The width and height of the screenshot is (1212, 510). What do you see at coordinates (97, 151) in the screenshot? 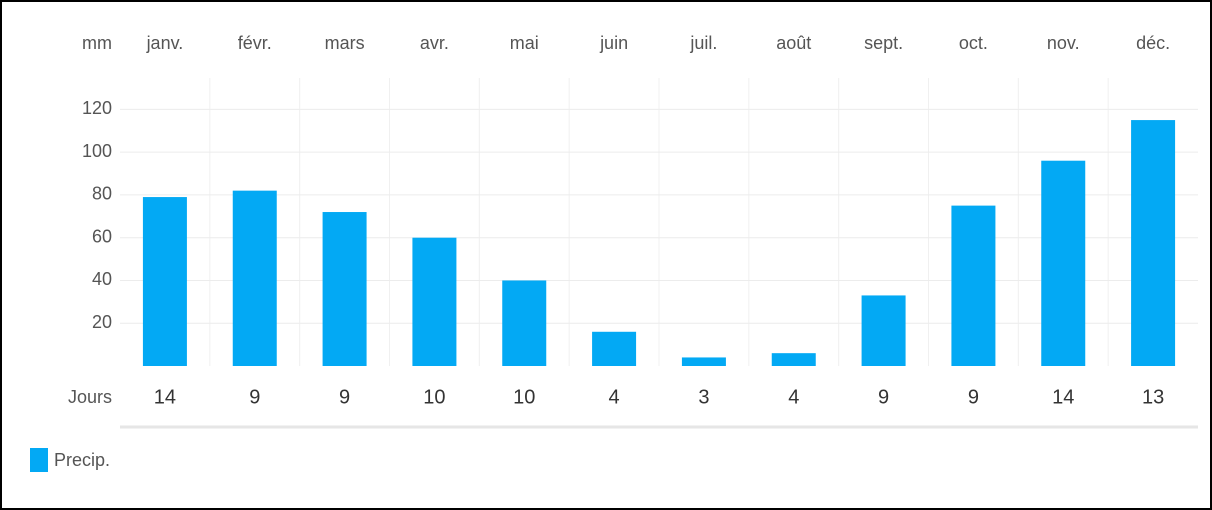
I see `y-tick-label: 100` at bounding box center [97, 151].